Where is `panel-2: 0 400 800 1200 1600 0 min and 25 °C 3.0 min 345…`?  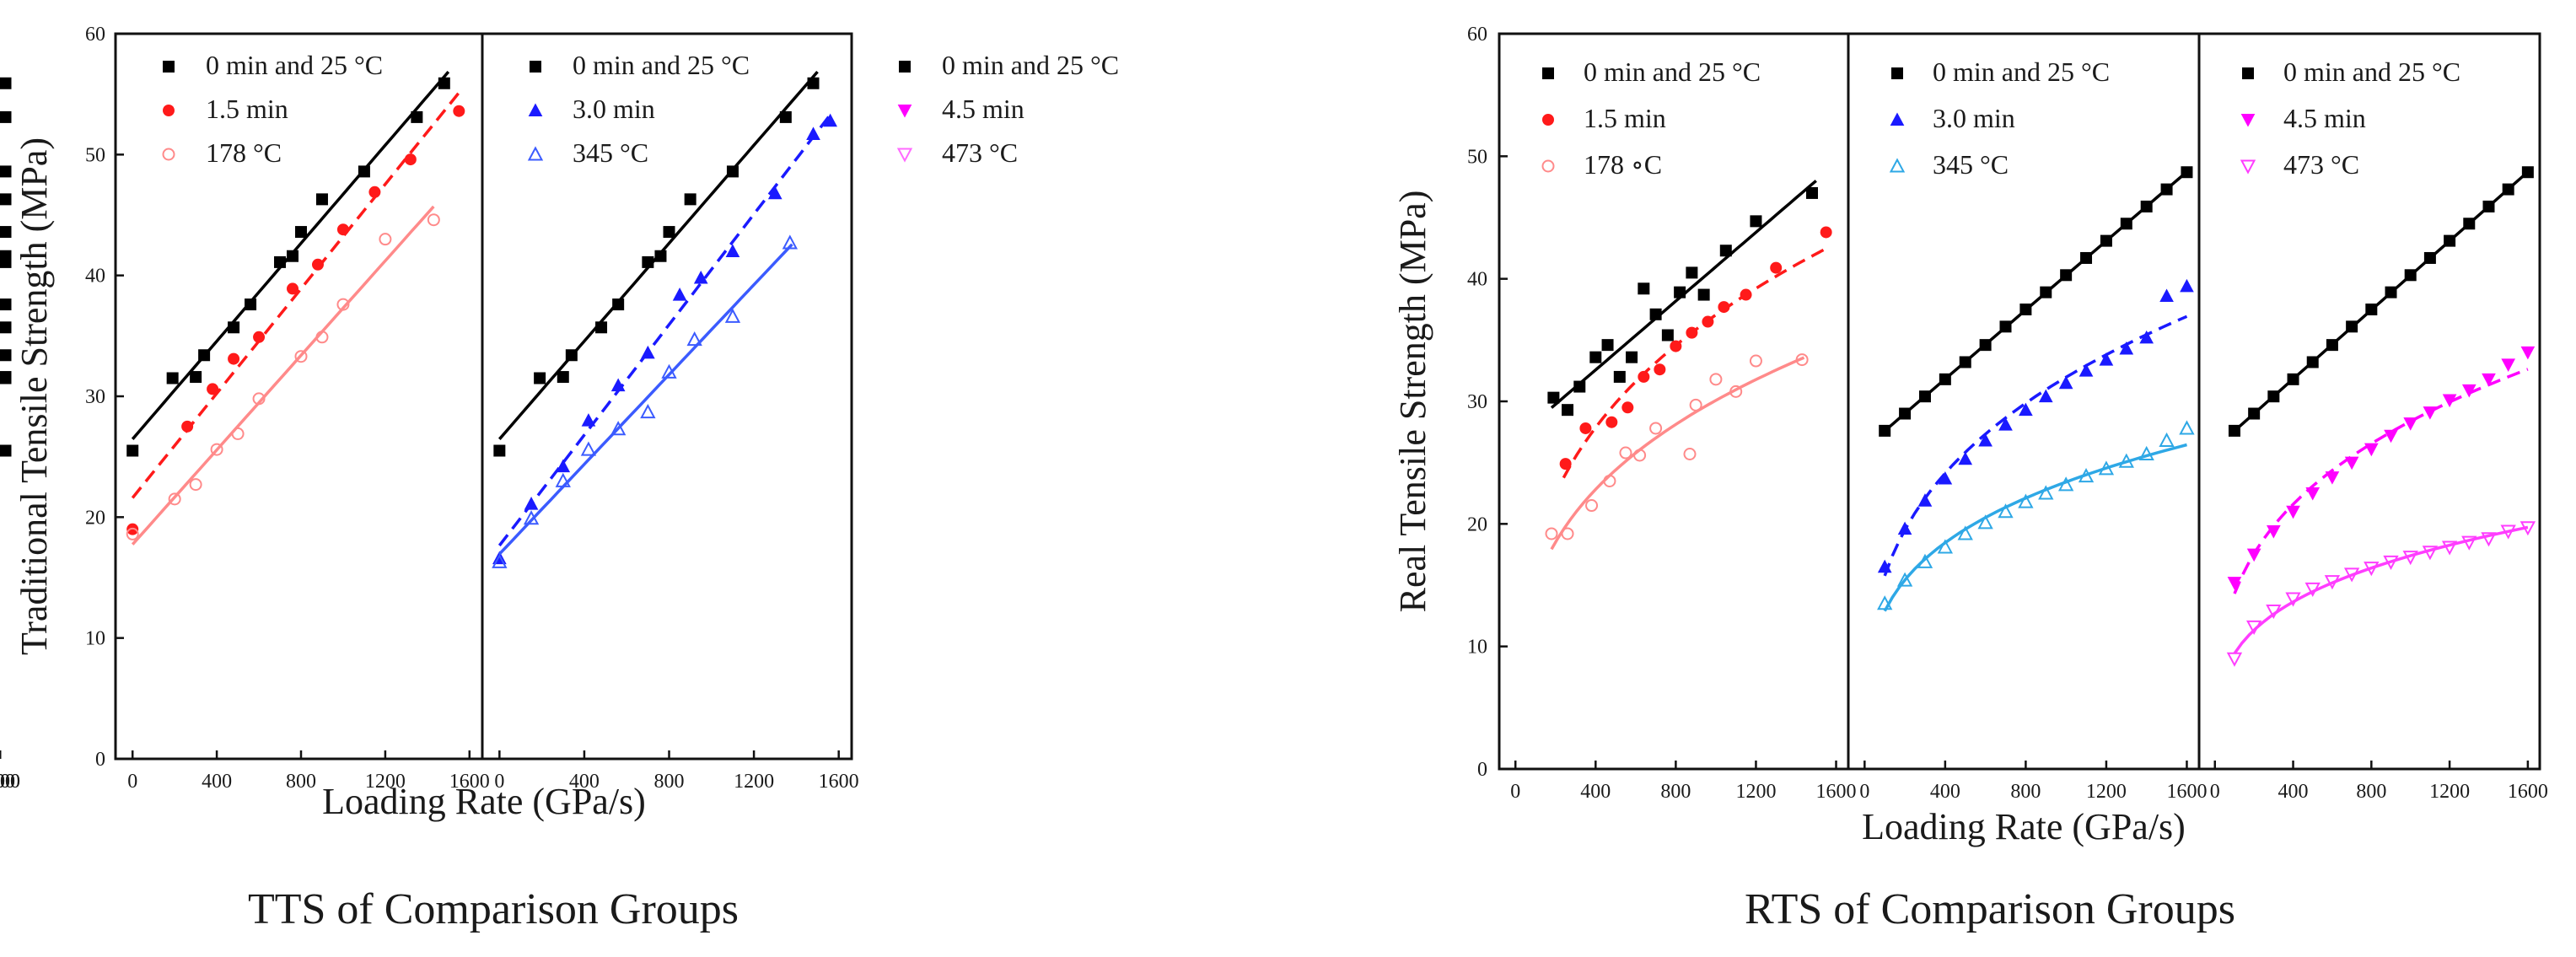
panel-2: 0 400 800 1200 1600 0 min and 25 °C 3.0 min 345… is located at coordinates (675, 421).